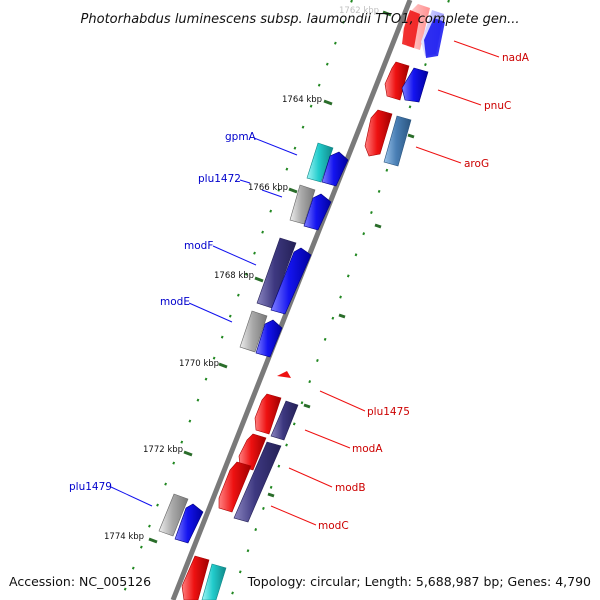 Image resolution: width=600 pixels, height=600 pixels. Describe the element at coordinates (327, 164) in the screenshot. I see `gene-gpmA` at that location.